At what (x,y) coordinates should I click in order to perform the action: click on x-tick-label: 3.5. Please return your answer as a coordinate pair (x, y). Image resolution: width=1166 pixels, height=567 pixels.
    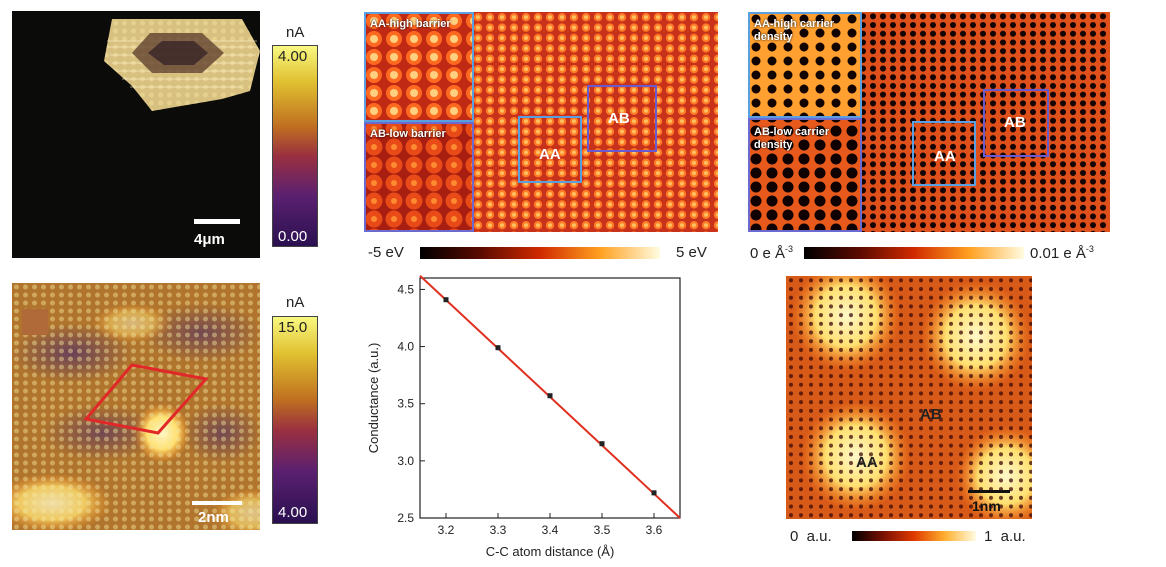
    Looking at the image, I should click on (602, 530).